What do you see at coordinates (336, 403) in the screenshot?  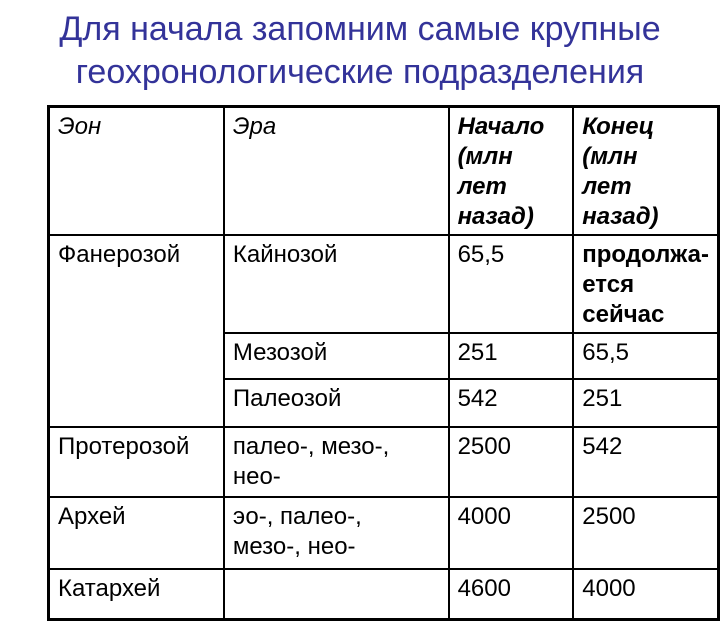 I see `era-cell: Палеозой` at bounding box center [336, 403].